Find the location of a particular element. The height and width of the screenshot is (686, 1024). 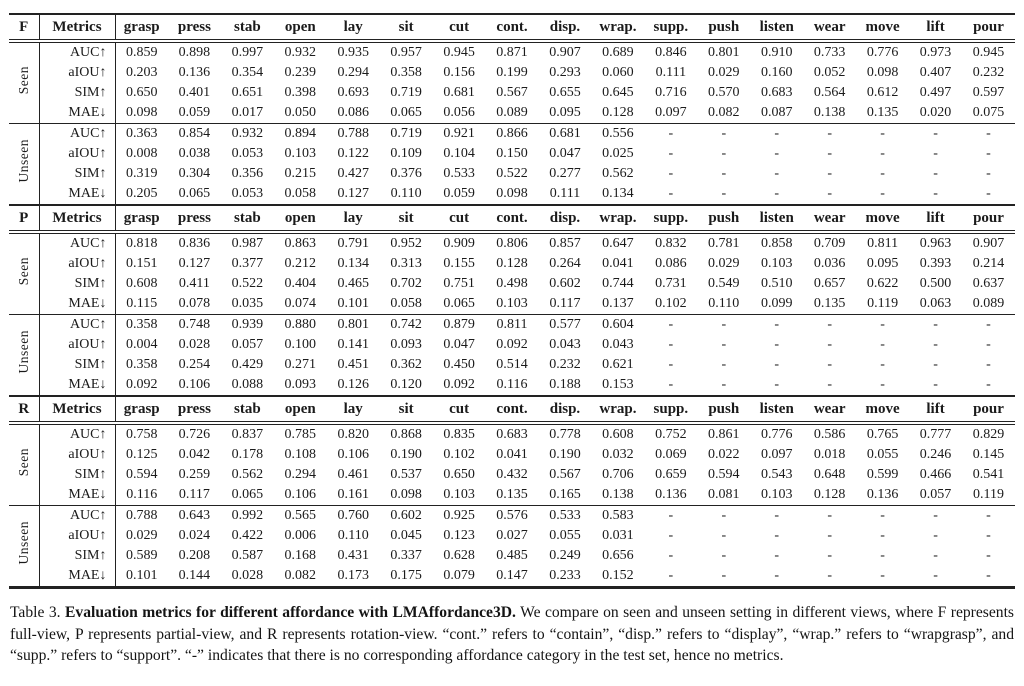

metric-value: 0.190 is located at coordinates (565, 454).